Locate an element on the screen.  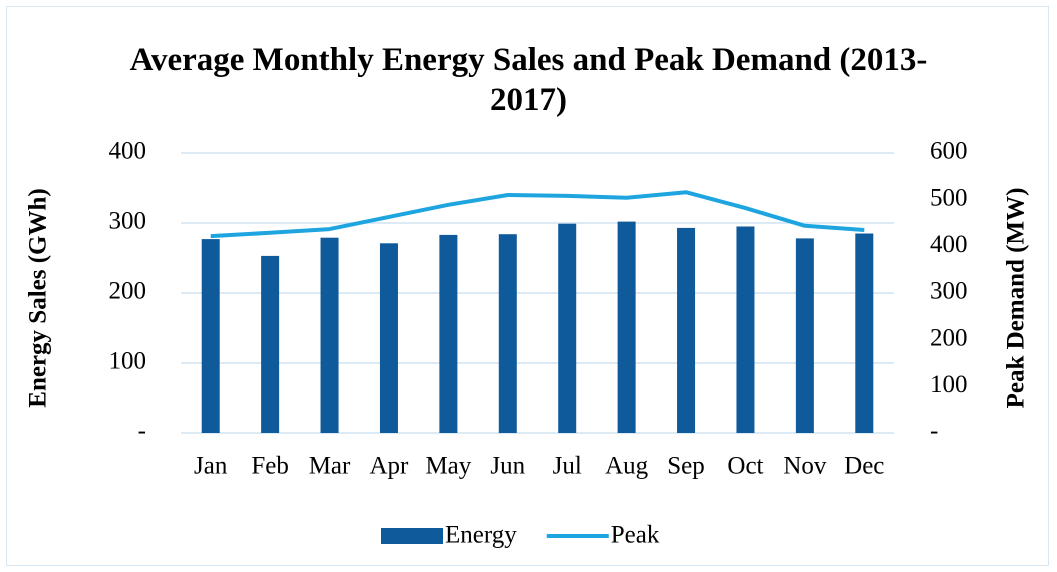
y2-tick-label: - is located at coordinates (934, 431).